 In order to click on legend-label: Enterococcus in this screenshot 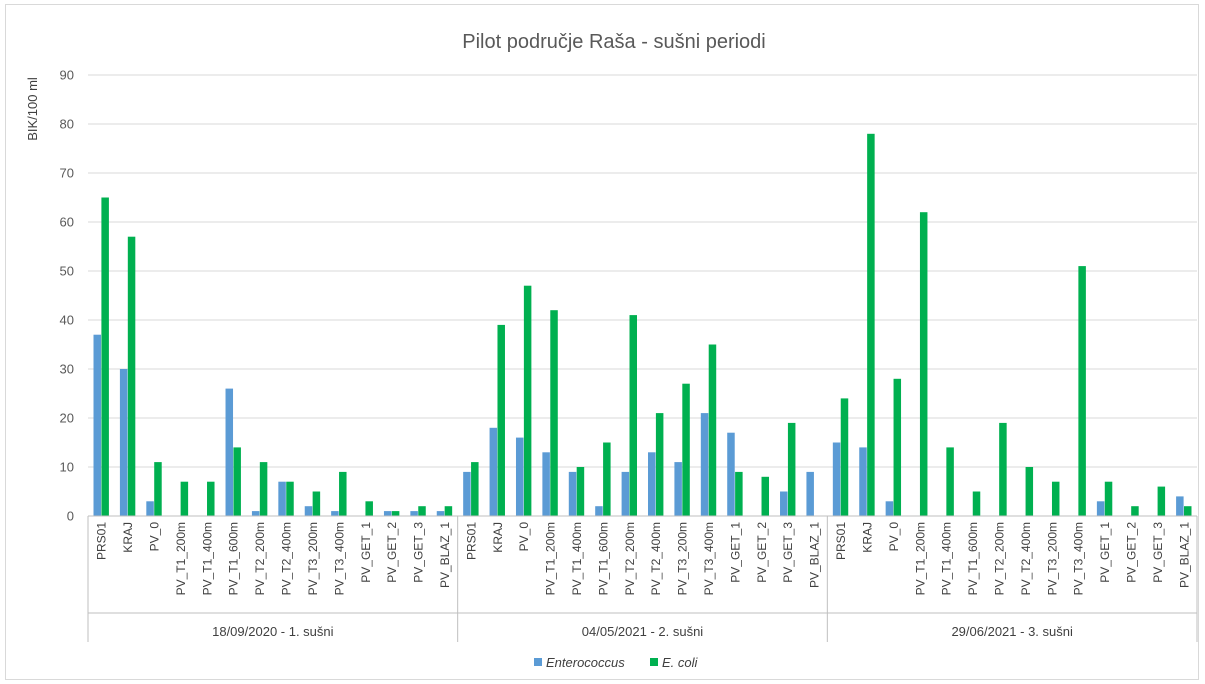, I will do `click(585, 662)`.